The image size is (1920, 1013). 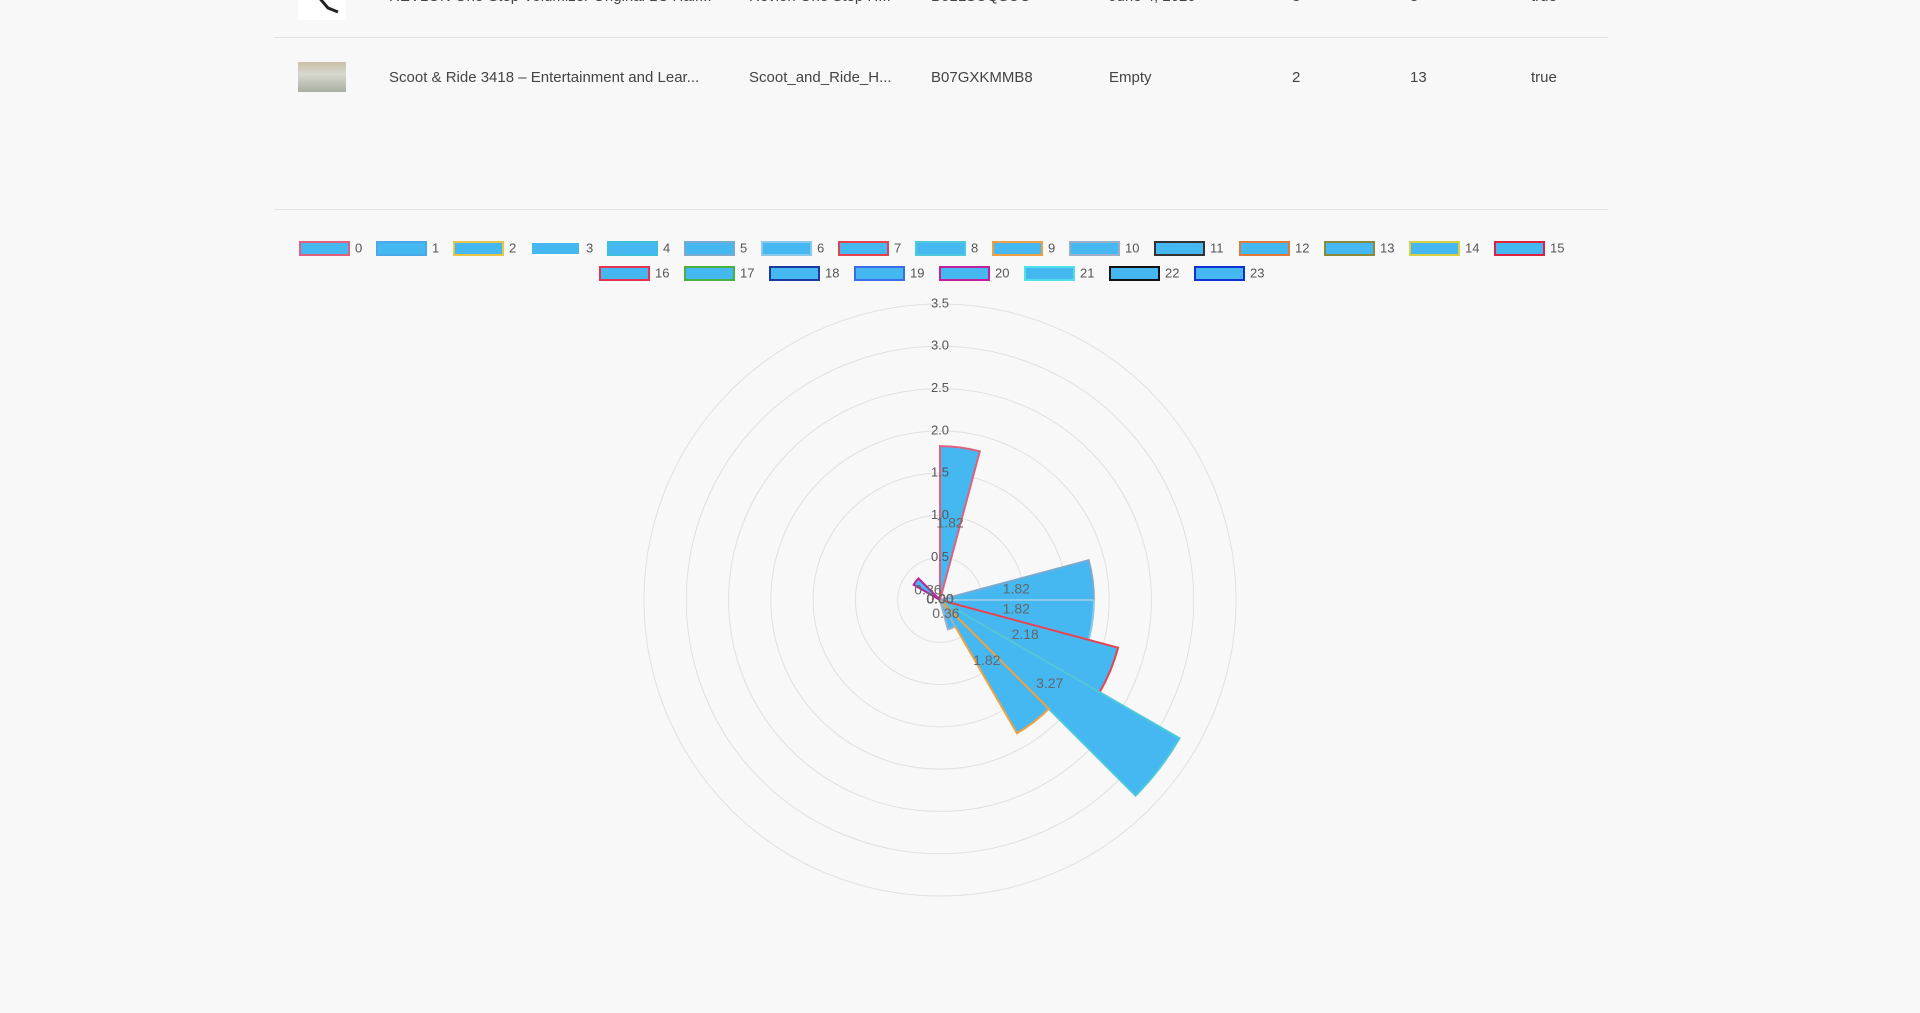 I want to click on legend-label: 1, so click(x=435, y=247).